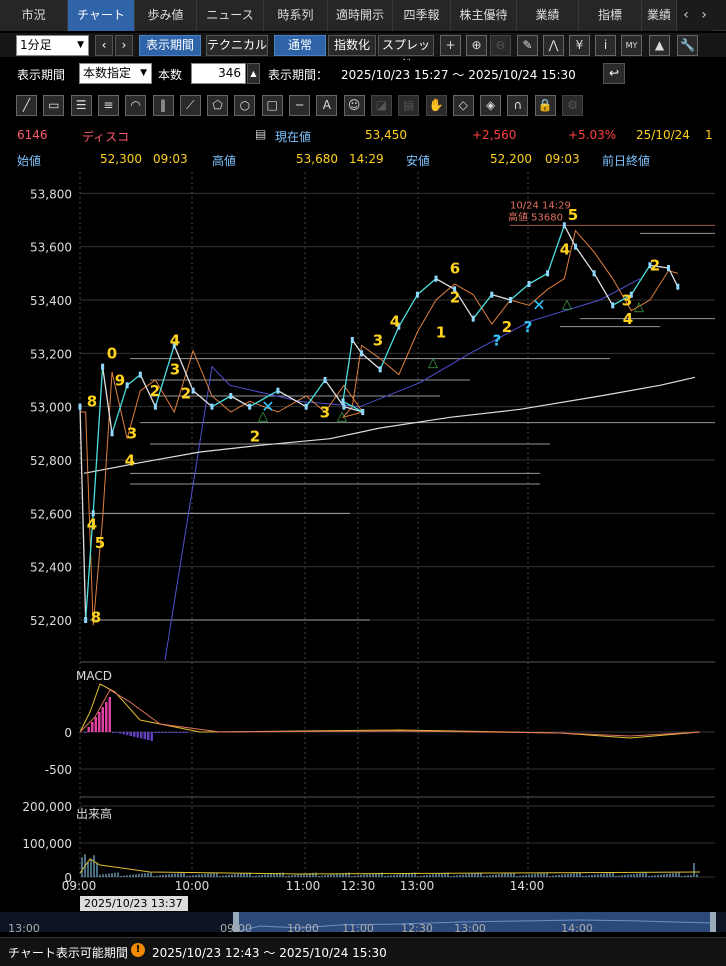 The height and width of the screenshot is (966, 726). Describe the element at coordinates (527, 45) in the screenshot. I see `pencil-icon: ✎` at that location.